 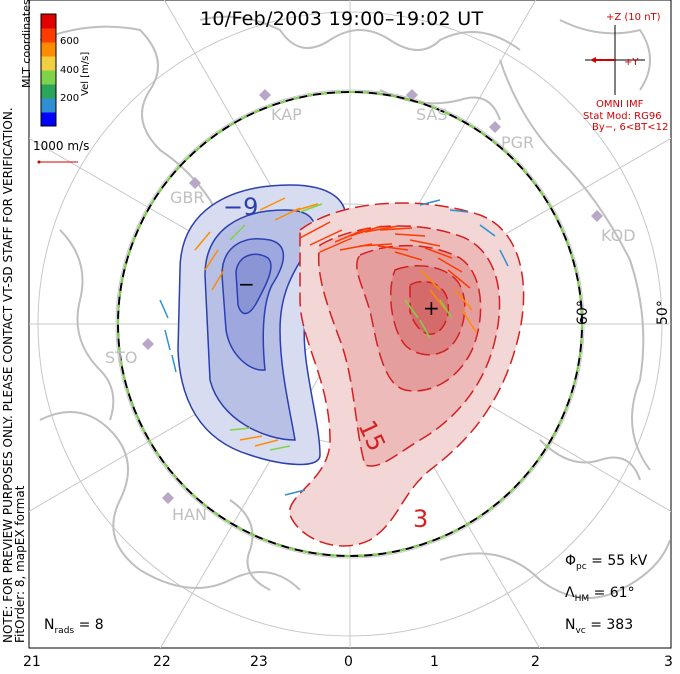 What do you see at coordinates (614, 593) in the screenshot?
I see `stat-lambda-value: = 61°` at bounding box center [614, 593].